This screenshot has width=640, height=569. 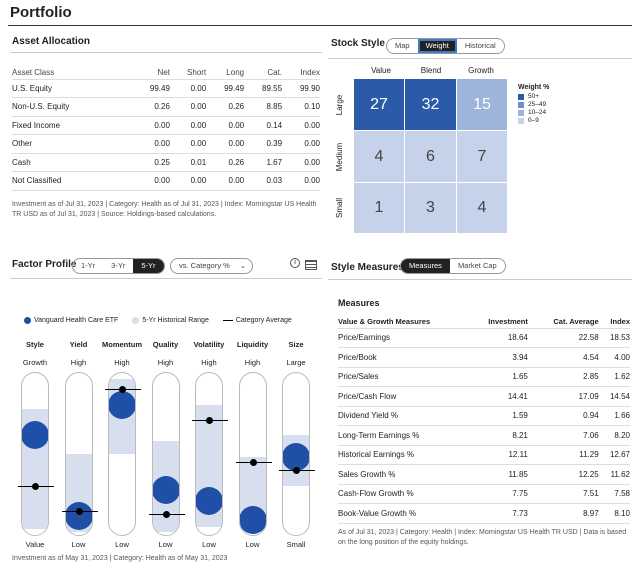 I want to click on cell: 17.09, so click(x=563, y=396).